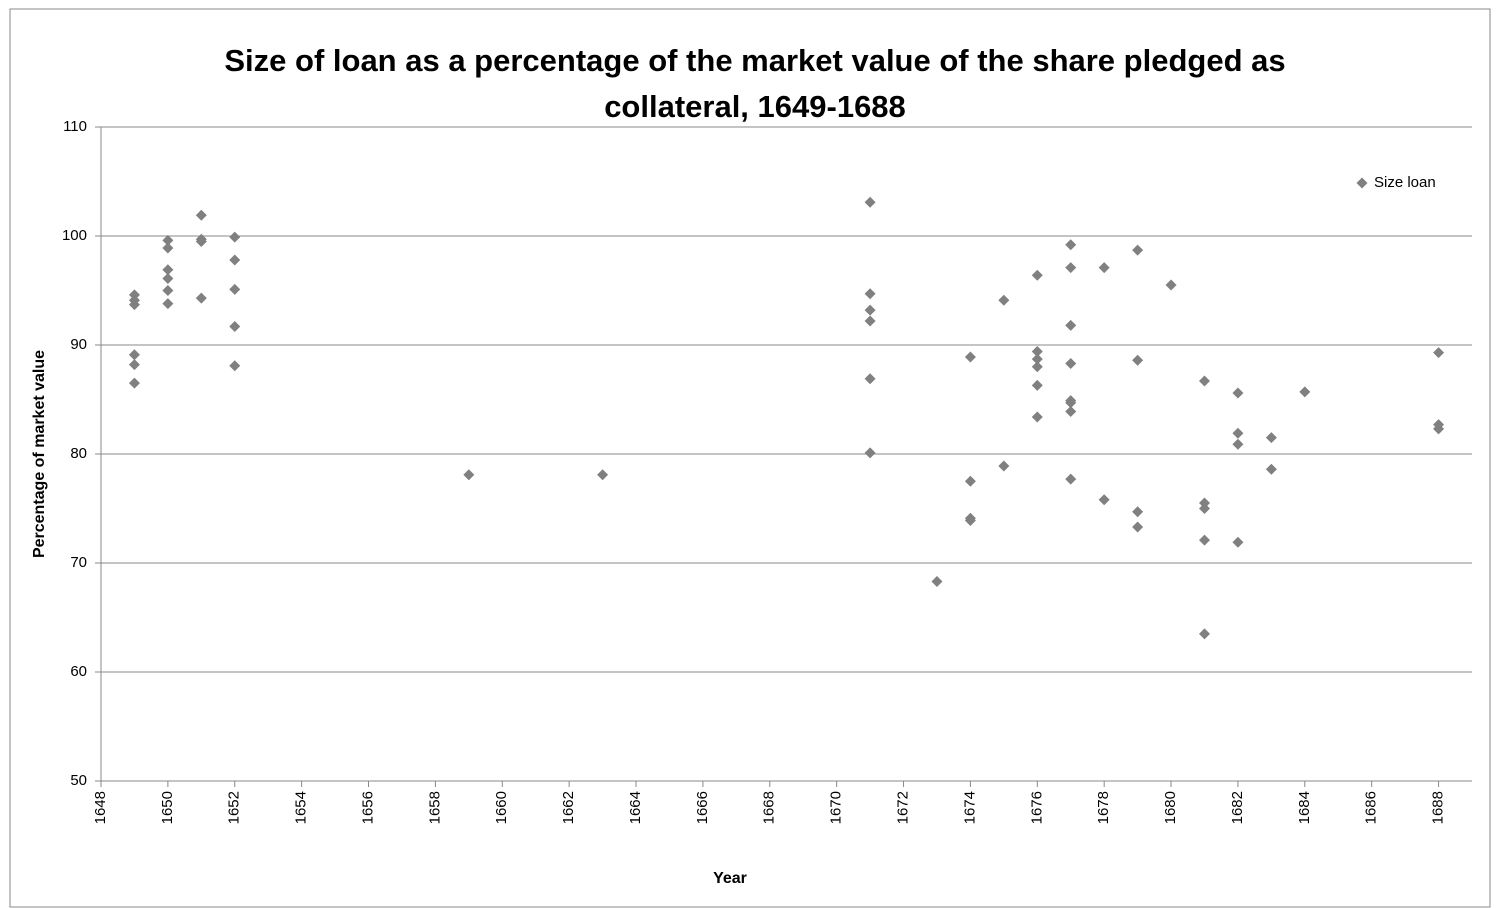  Describe the element at coordinates (78, 453) in the screenshot. I see `y-tick-label: 80` at that location.